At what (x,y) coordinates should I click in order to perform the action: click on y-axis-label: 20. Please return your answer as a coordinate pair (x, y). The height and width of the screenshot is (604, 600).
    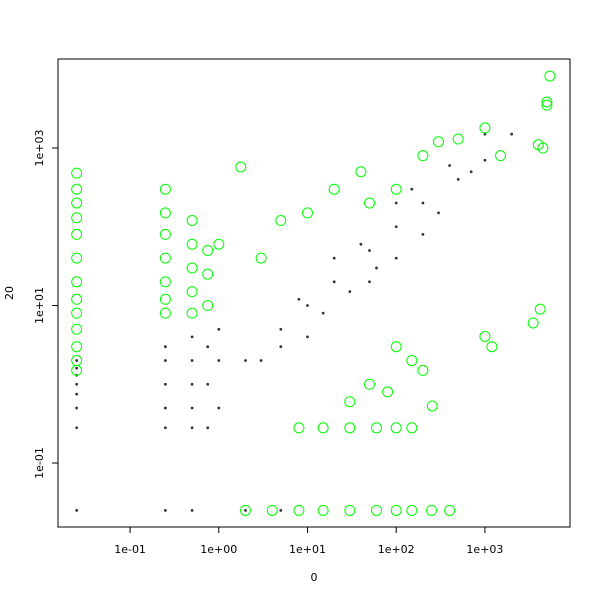
    Looking at the image, I should click on (9, 293).